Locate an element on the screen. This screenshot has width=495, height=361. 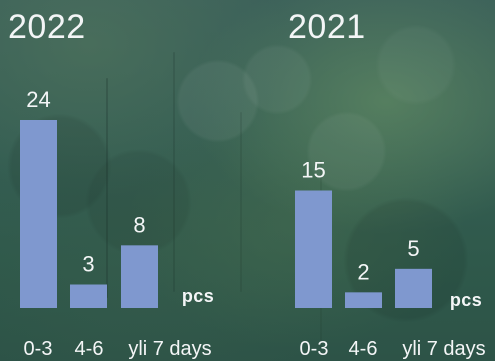
bar-value-label: 3 is located at coordinates (88, 264).